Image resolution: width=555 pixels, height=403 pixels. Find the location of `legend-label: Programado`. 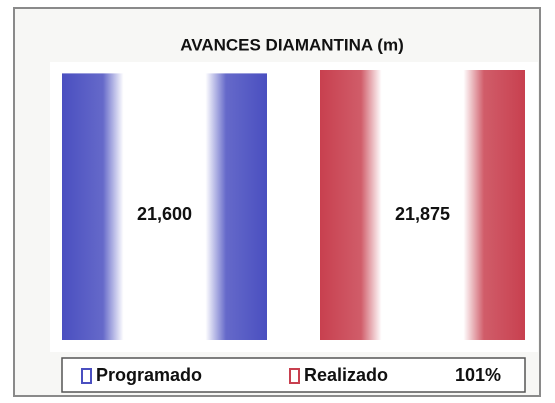

legend-label: Programado is located at coordinates (149, 375).